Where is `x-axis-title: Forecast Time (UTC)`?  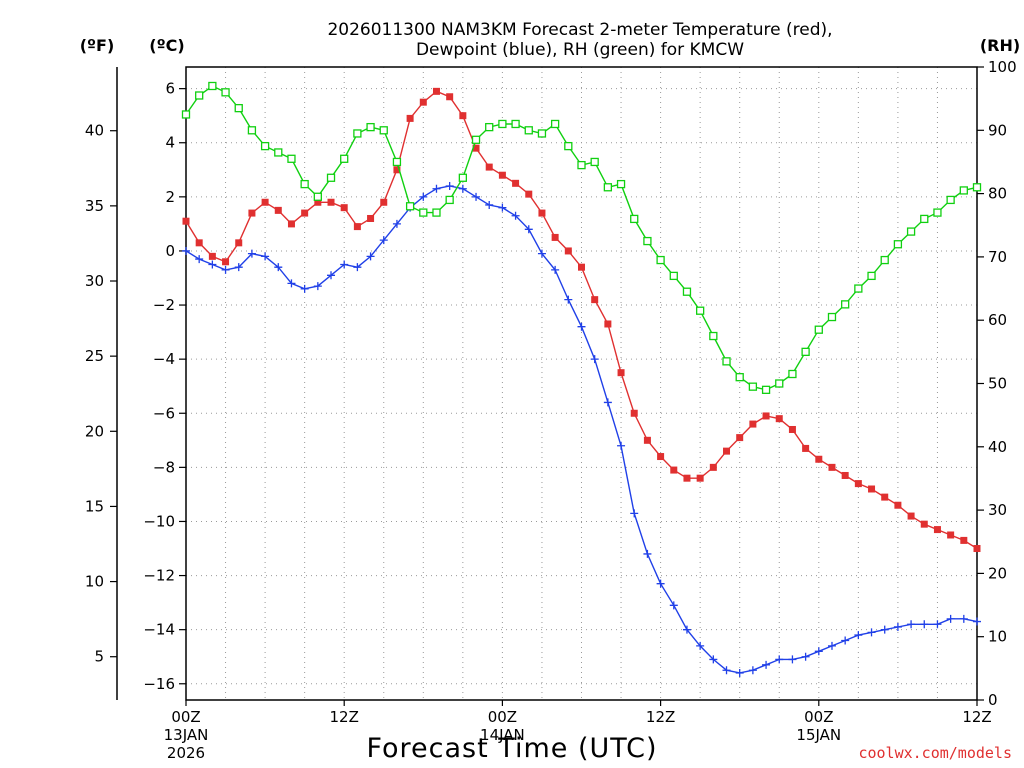
x-axis-title: Forecast Time (UTC) is located at coordinates (511, 748).